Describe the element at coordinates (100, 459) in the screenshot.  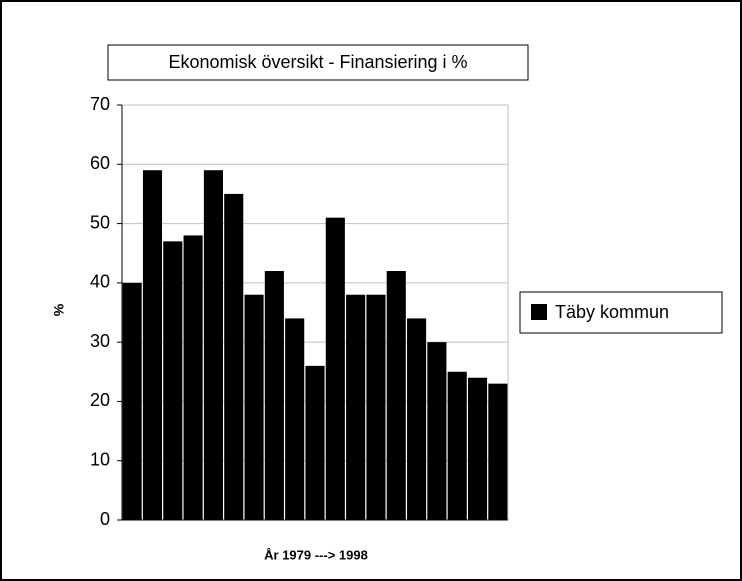
I see `y-tick-label: 10` at that location.